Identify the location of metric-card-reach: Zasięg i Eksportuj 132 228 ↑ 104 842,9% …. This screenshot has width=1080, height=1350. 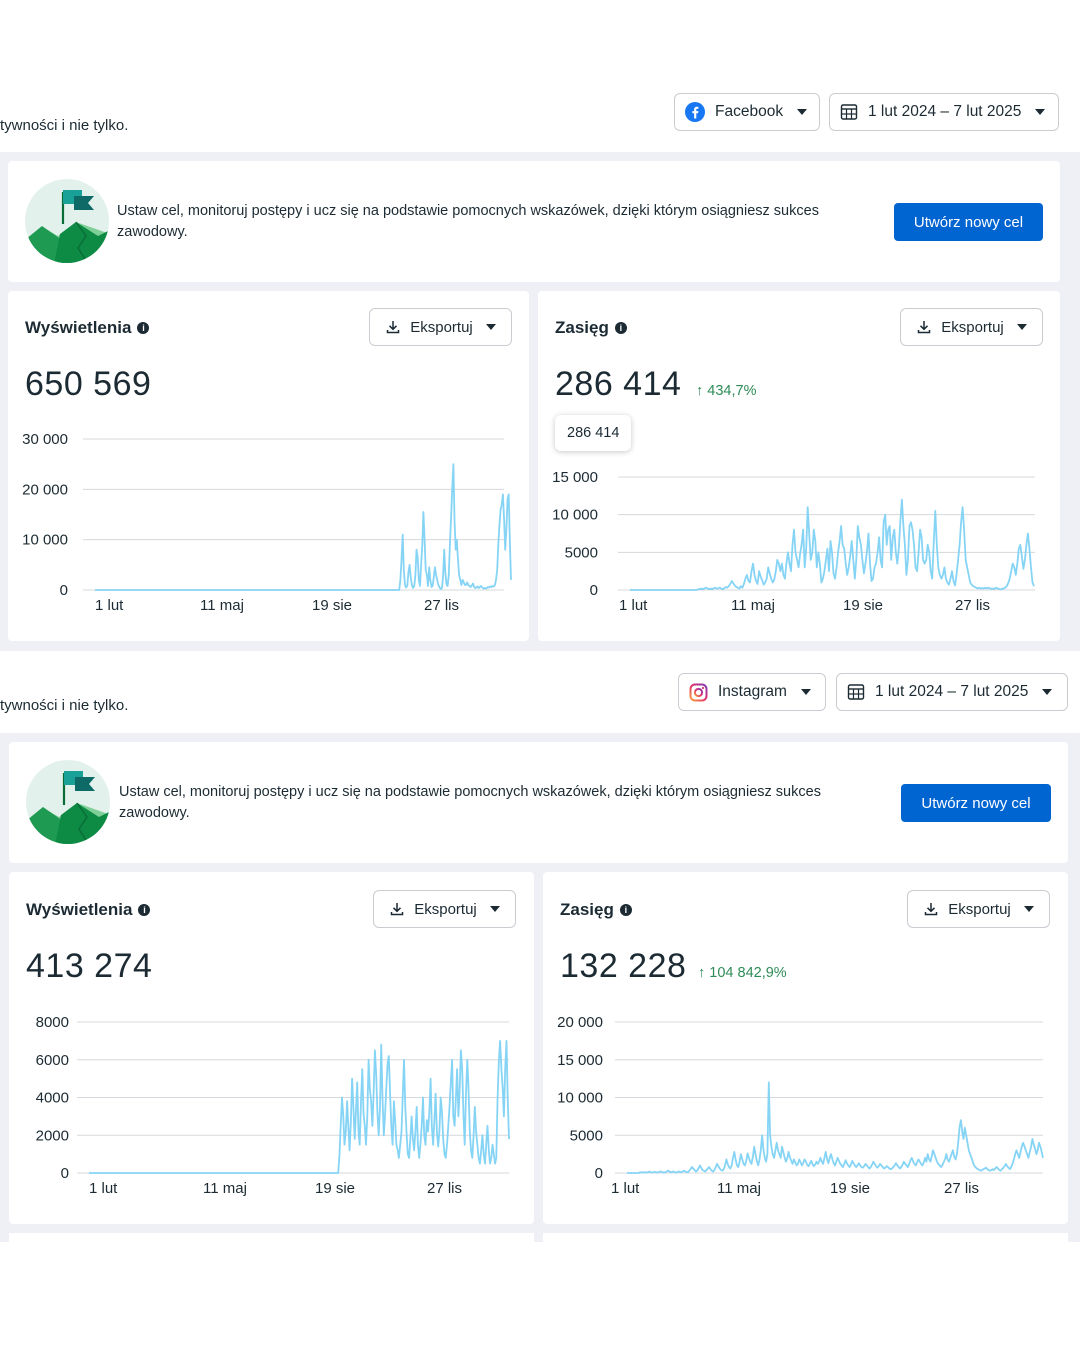
(805, 1048).